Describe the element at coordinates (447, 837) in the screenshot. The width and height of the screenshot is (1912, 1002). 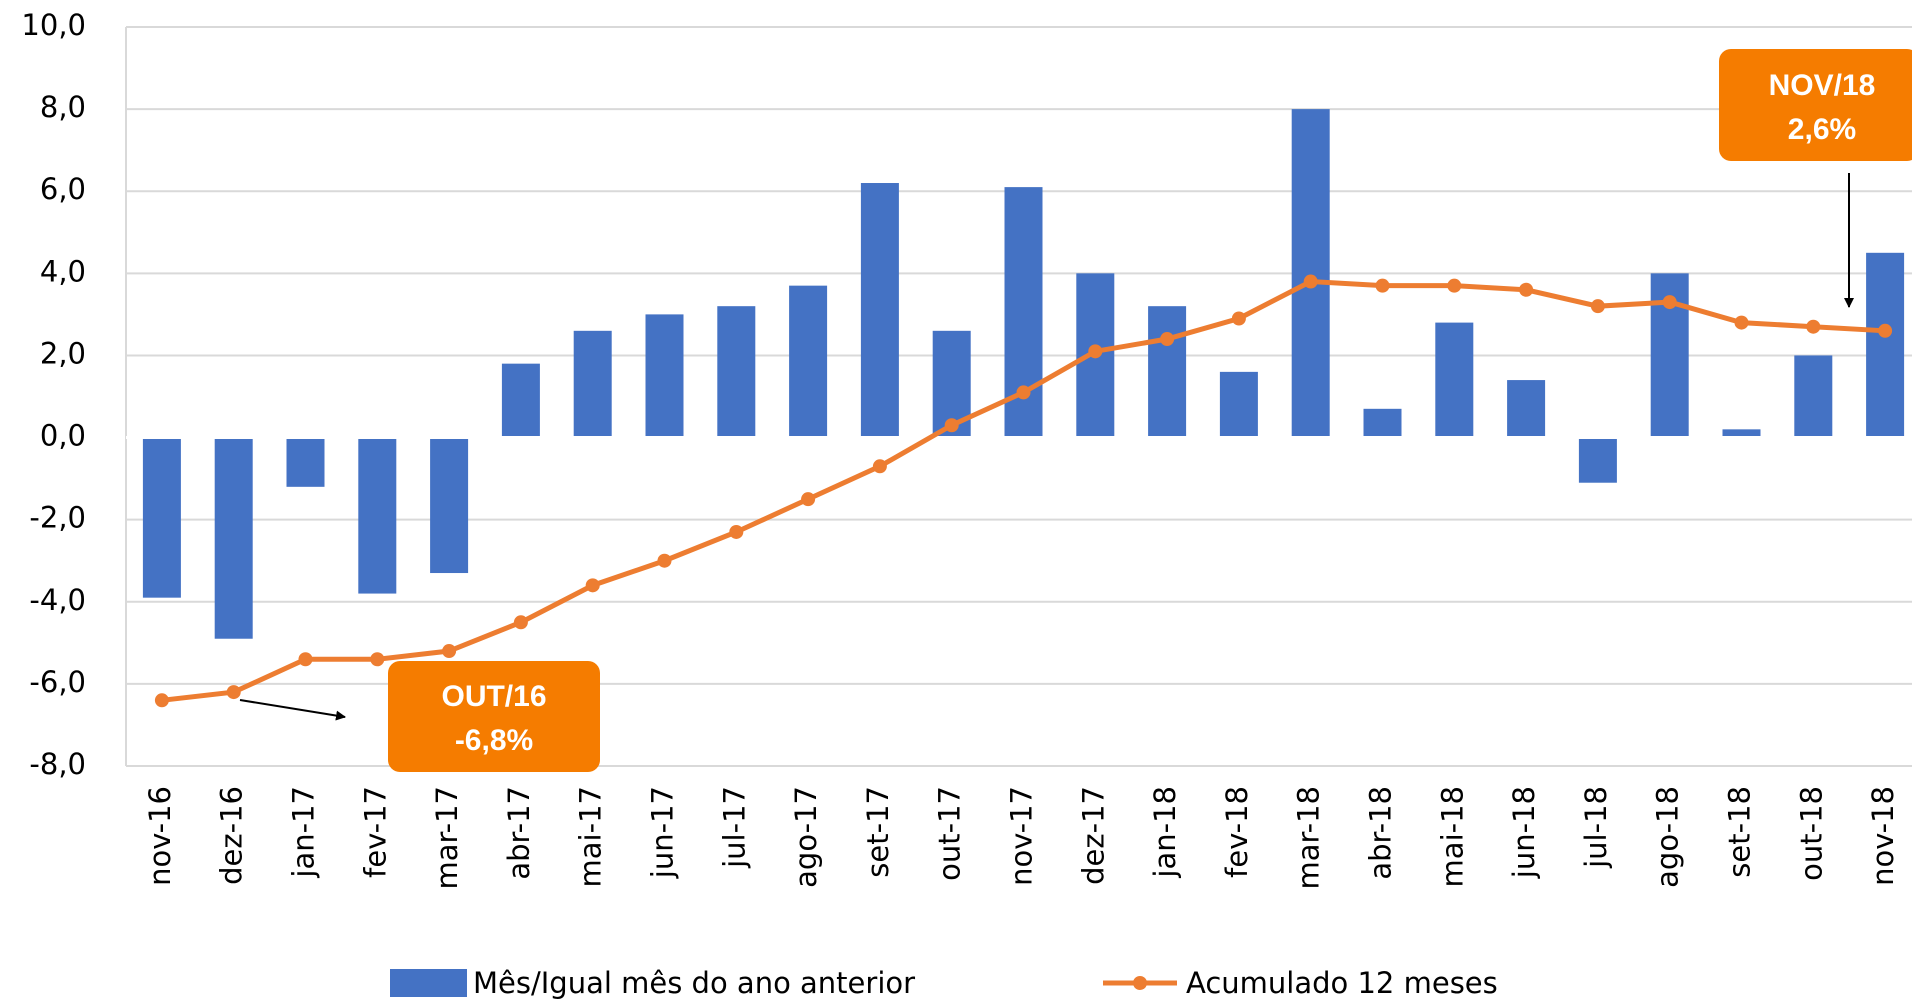
I see `x-tick-label: mar-17` at that location.